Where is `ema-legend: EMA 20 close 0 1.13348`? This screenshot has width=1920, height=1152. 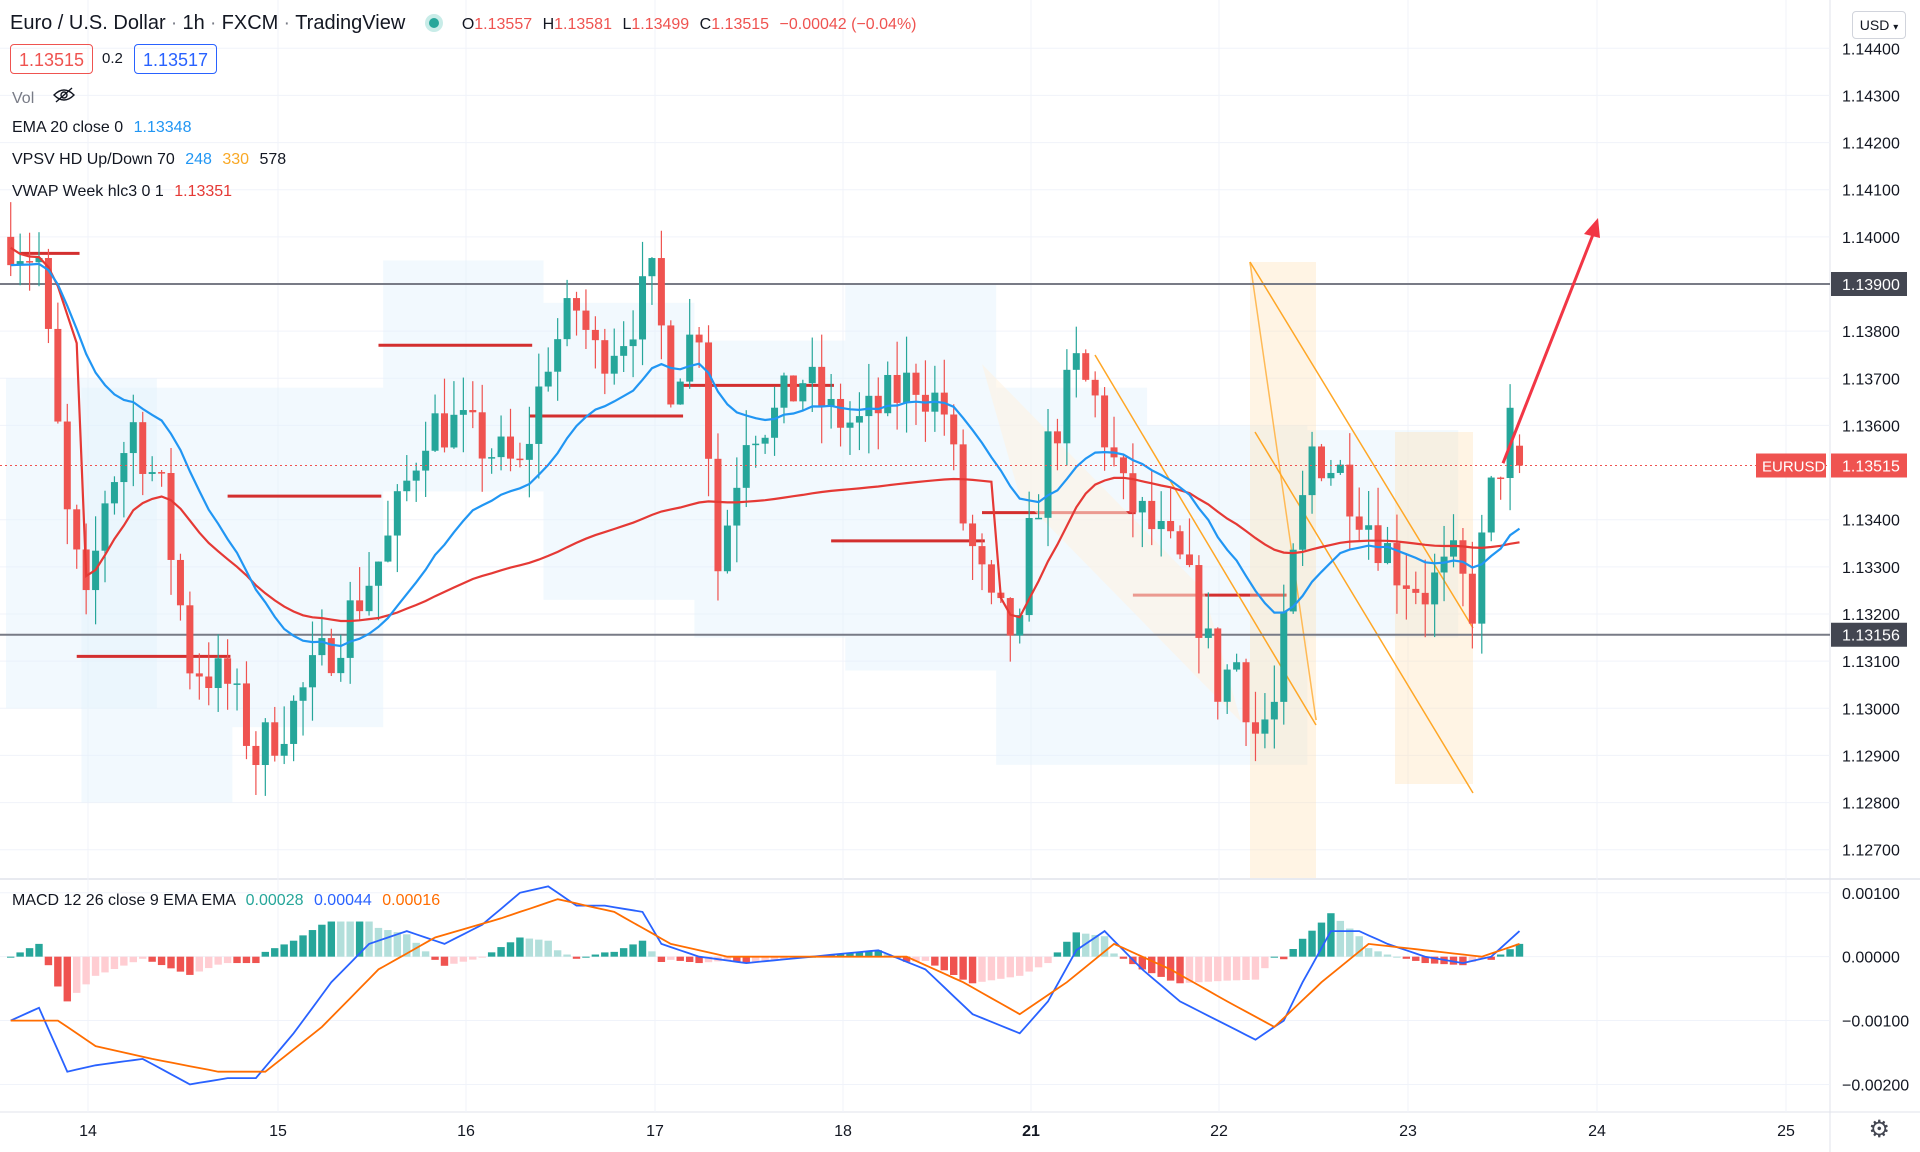 ema-legend: EMA 20 close 0 1.13348 is located at coordinates (101, 128).